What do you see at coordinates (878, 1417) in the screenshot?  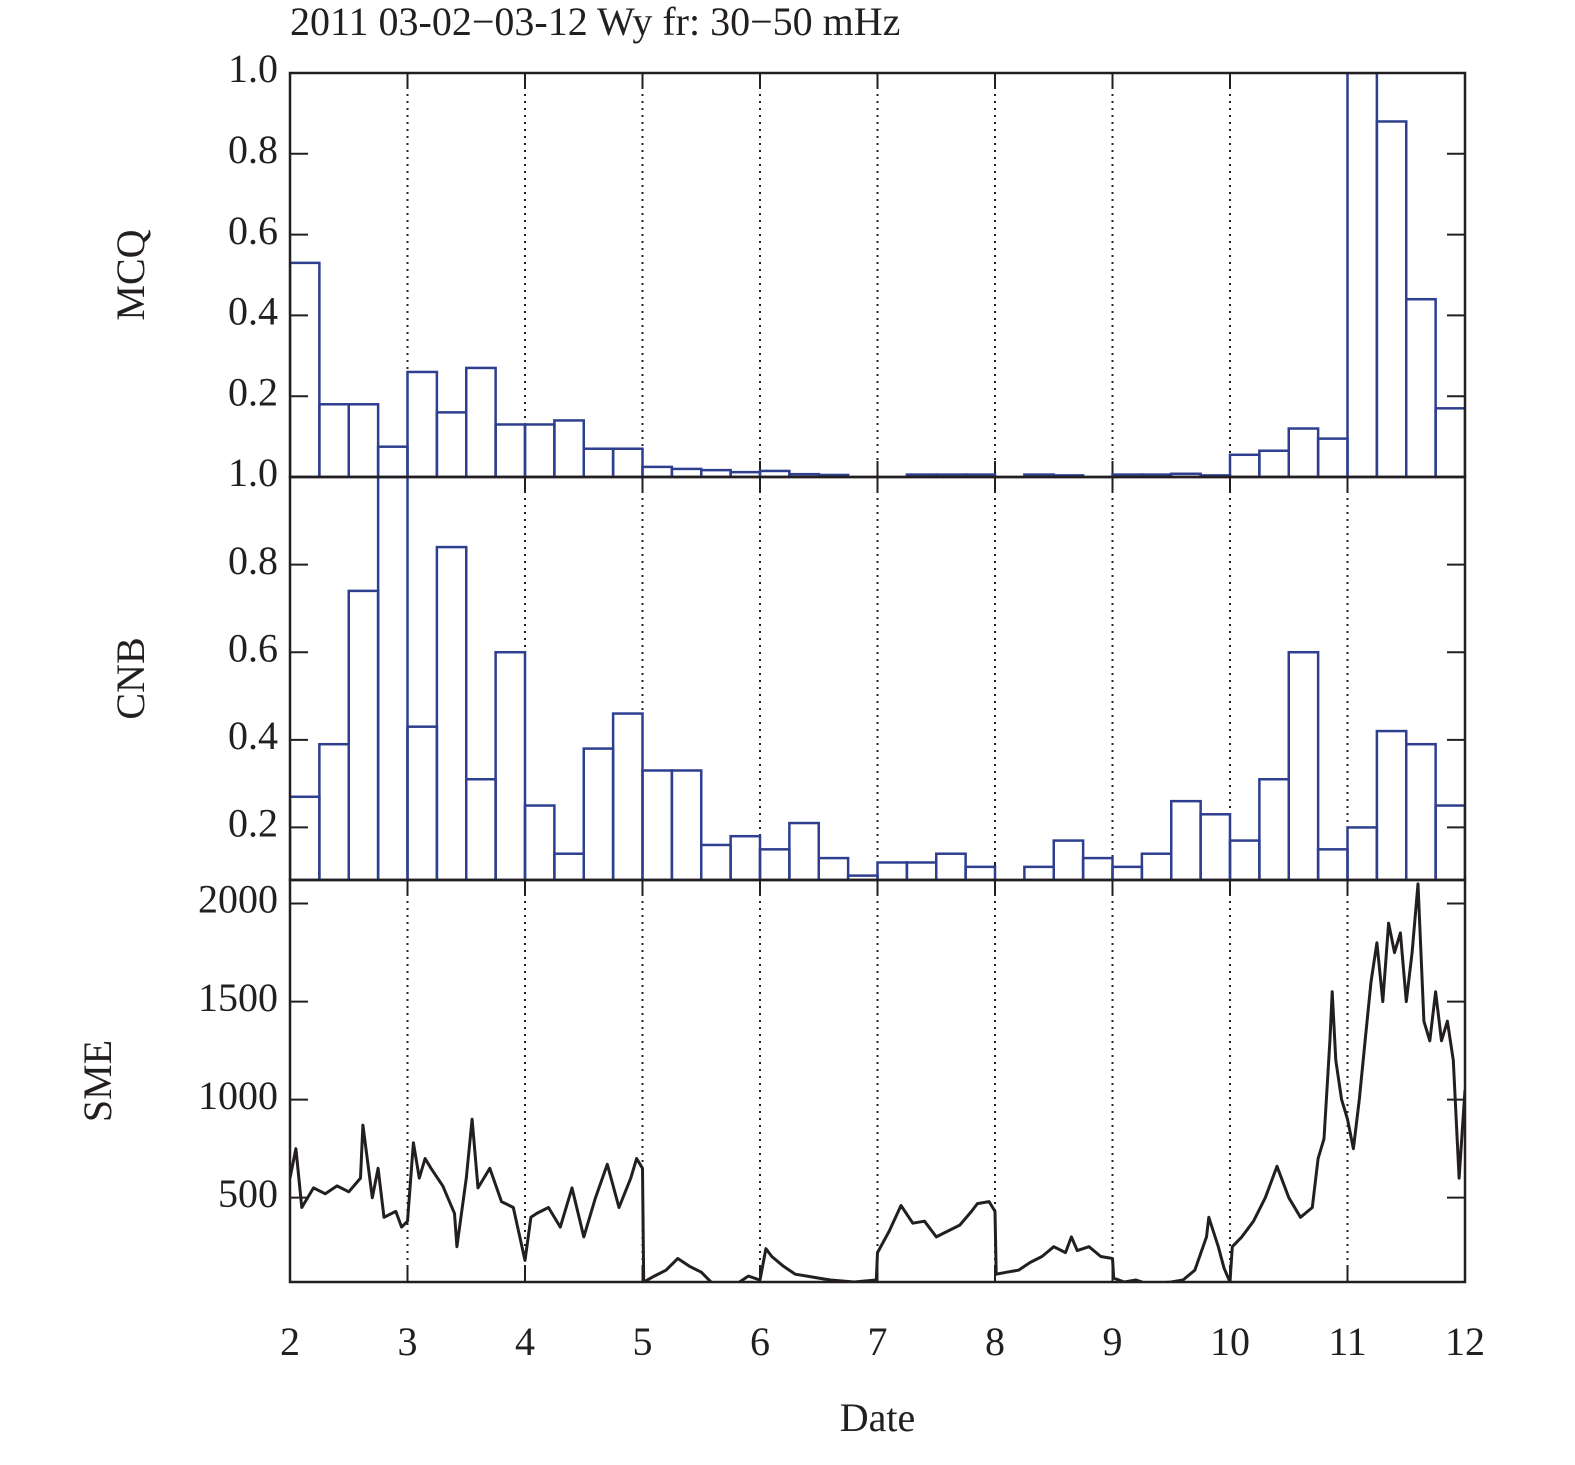 I see `x-axis-label: Date` at bounding box center [878, 1417].